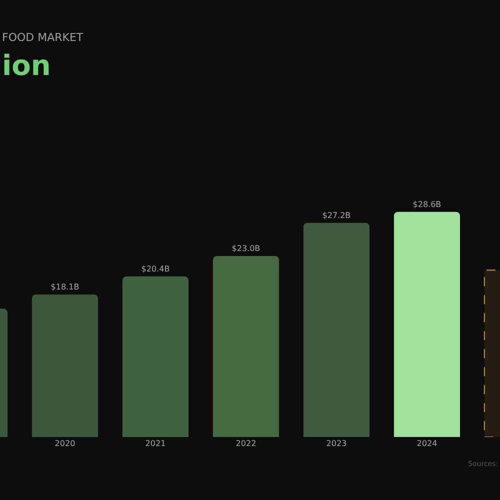 This screenshot has width=500, height=500. What do you see at coordinates (427, 443) in the screenshot?
I see `x-tick-label: 2024` at bounding box center [427, 443].